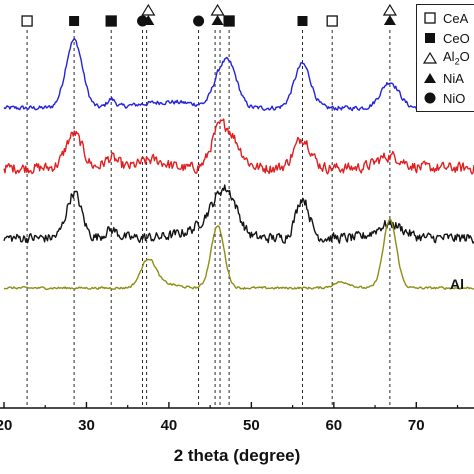  I want to click on legend-item: CeA, so click(445, 18).